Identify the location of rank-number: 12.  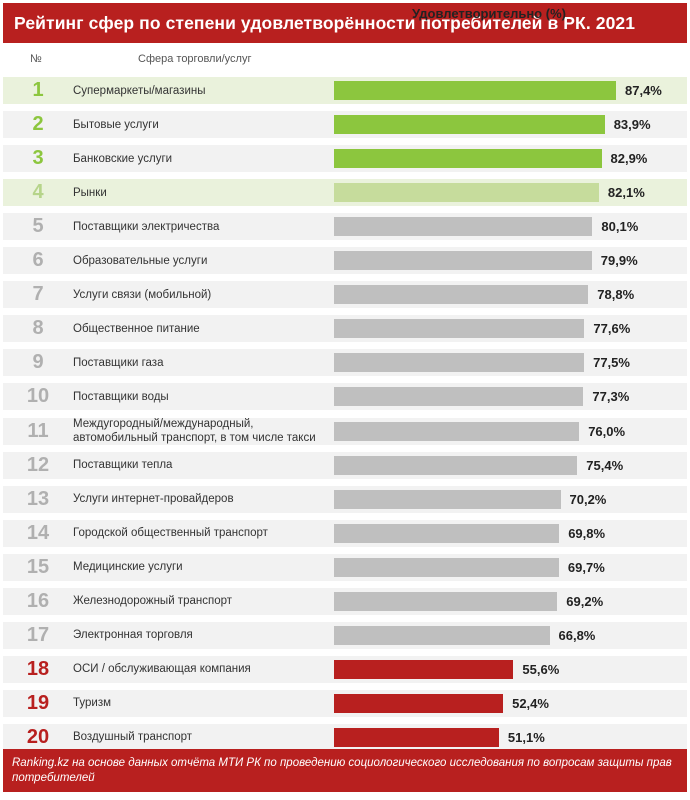
(38, 464).